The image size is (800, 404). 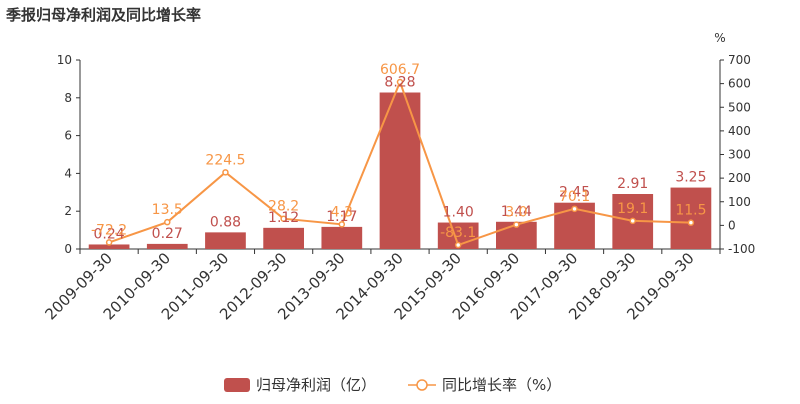 I want to click on right-y-tick-label: 300, so click(x=739, y=155).